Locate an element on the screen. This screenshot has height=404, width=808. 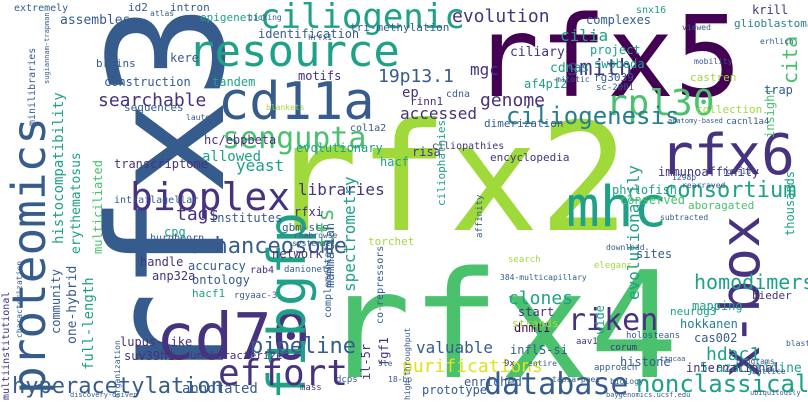
word-hacf1: hacf1 is located at coordinates (209, 293).